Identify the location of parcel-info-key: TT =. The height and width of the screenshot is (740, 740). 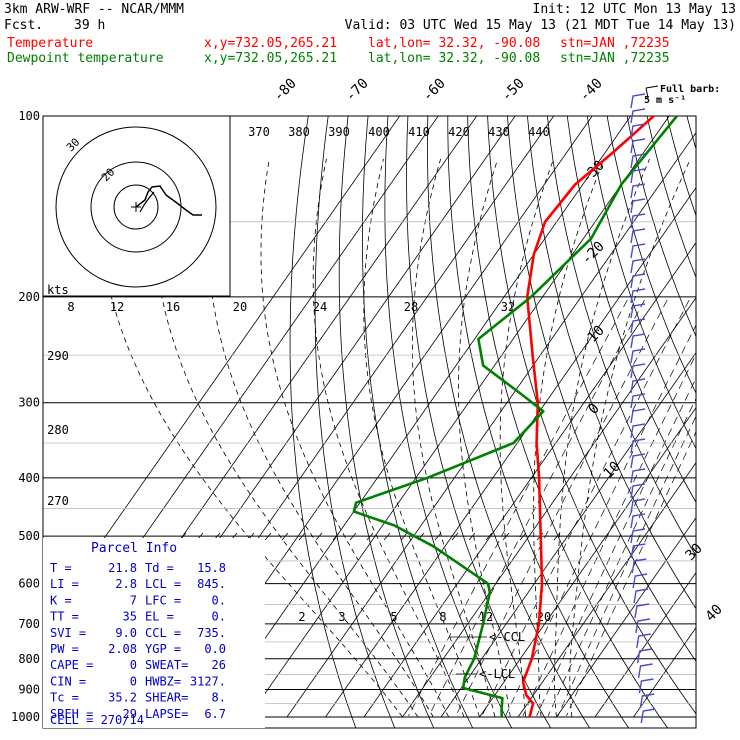
(64, 617).